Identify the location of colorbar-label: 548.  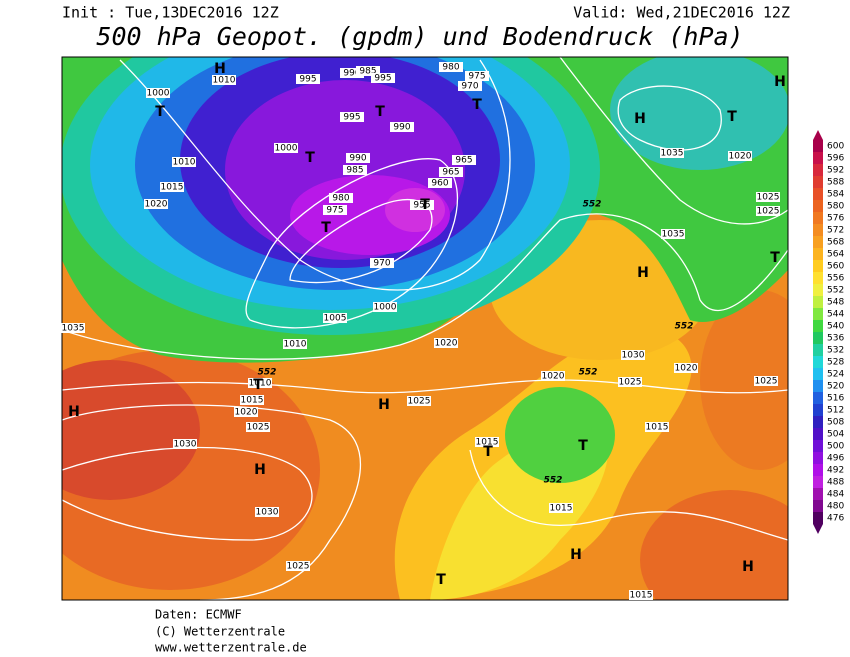
(835, 303).